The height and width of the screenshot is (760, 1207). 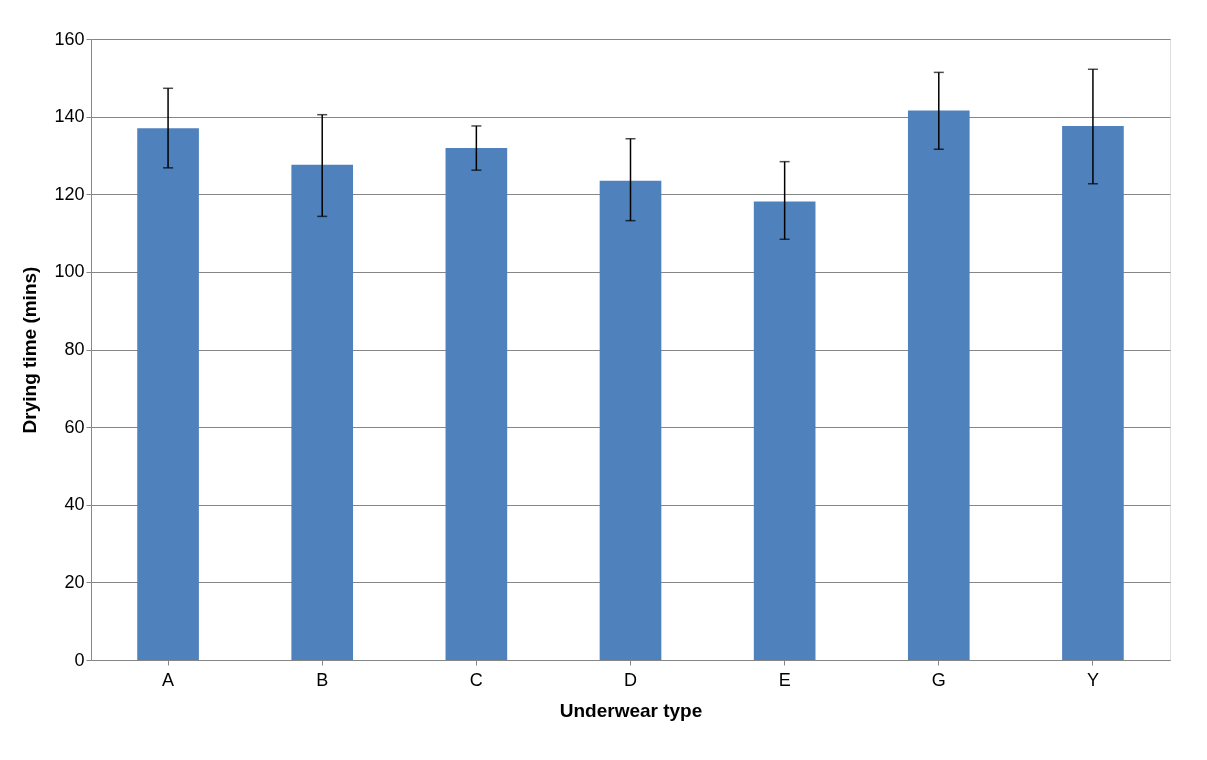 What do you see at coordinates (476, 679) in the screenshot?
I see `x-tick-label: C` at bounding box center [476, 679].